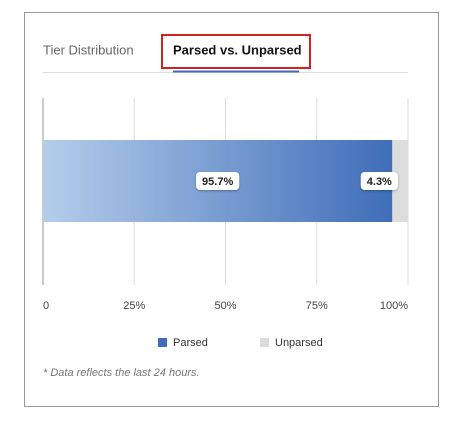 The height and width of the screenshot is (424, 449). I want to click on highlight-box, so click(236, 51).